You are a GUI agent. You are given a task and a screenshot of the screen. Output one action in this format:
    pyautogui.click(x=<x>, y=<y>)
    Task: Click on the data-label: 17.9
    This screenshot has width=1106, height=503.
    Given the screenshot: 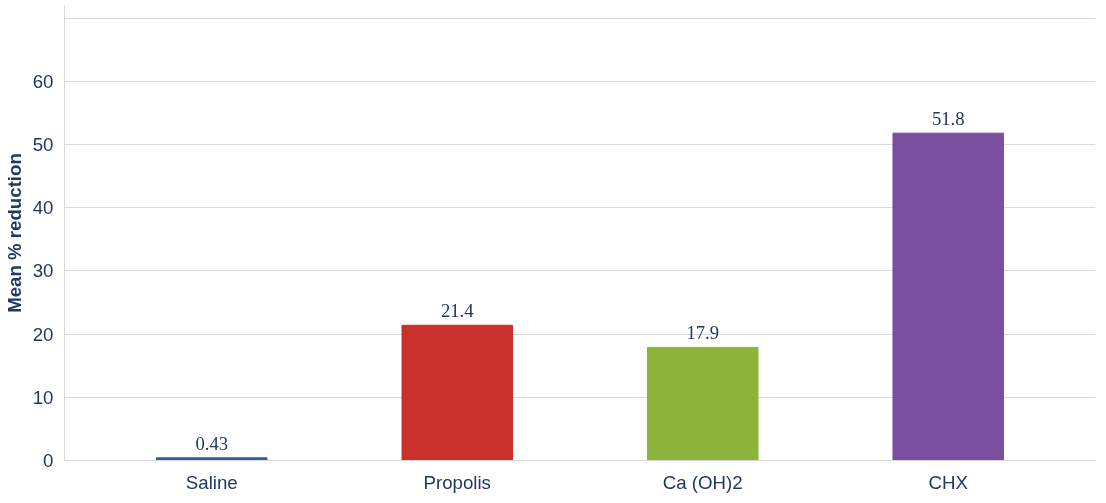 What is the action you would take?
    pyautogui.click(x=703, y=333)
    